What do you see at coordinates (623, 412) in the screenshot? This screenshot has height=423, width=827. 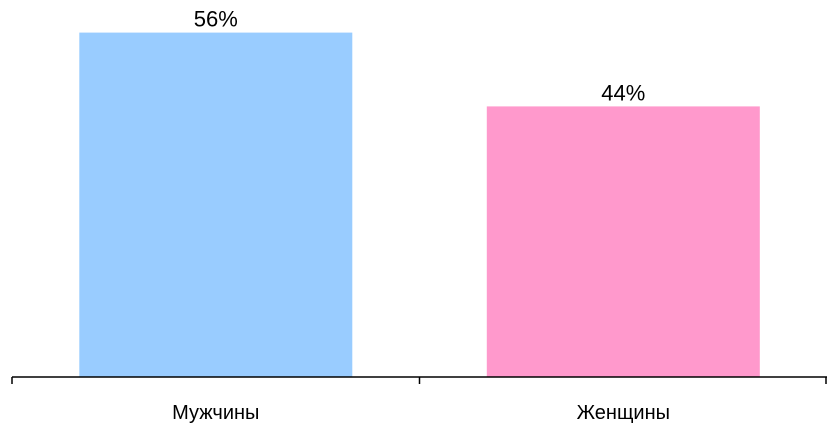 I see `x-tick-label-2: Женщины` at bounding box center [623, 412].